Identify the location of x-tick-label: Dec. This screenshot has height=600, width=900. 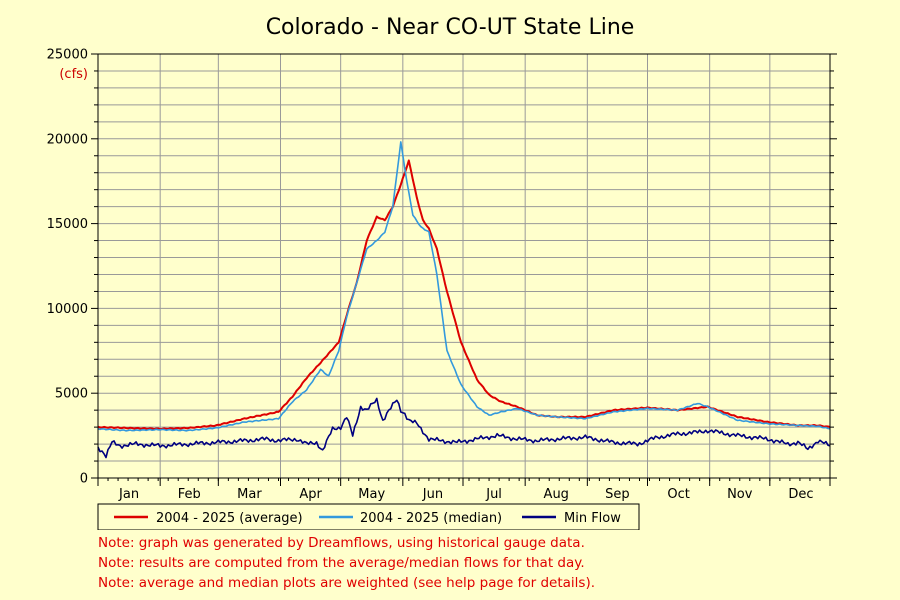
(800, 494).